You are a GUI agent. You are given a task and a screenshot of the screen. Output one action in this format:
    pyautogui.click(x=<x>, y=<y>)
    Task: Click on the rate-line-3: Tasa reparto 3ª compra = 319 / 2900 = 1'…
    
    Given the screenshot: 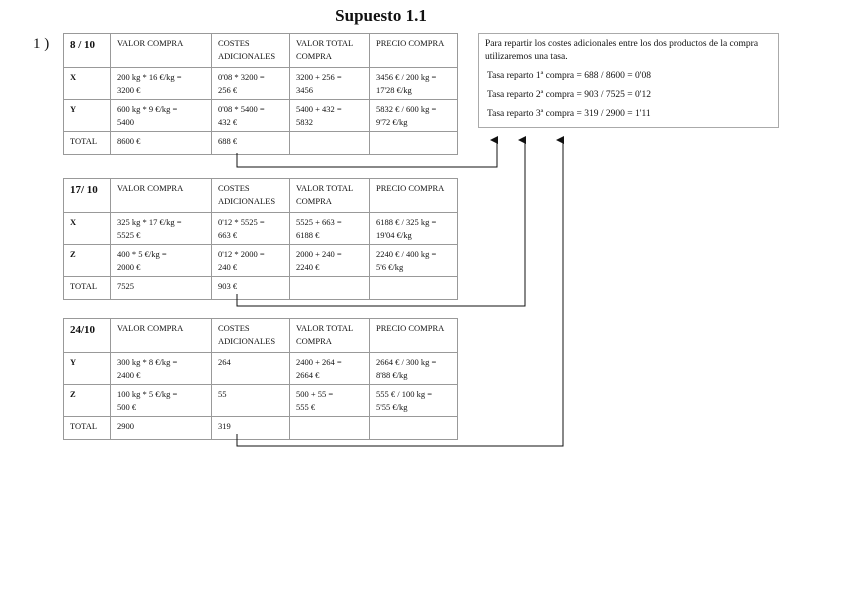 What is the action you would take?
    pyautogui.click(x=569, y=114)
    